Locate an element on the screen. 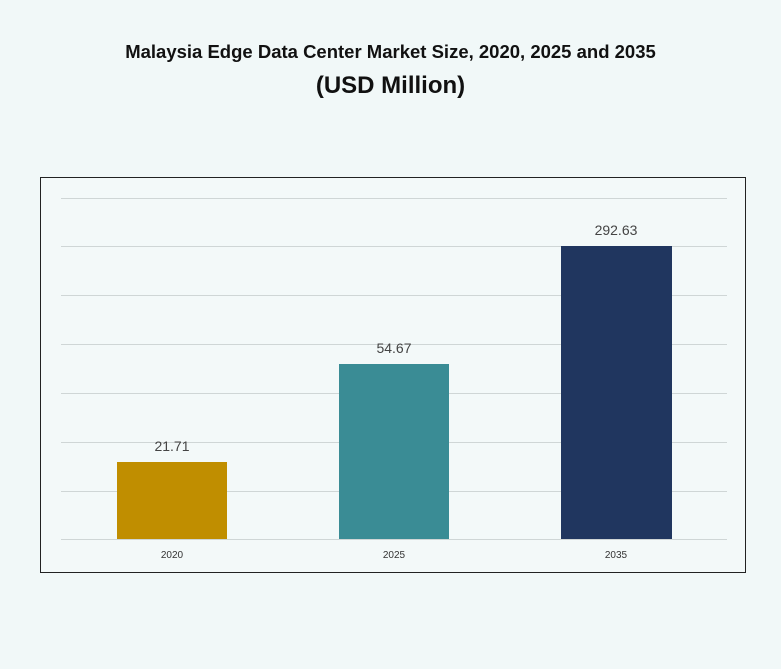 The height and width of the screenshot is (669, 781). chart-subtitle: (USD Million) is located at coordinates (390, 85).